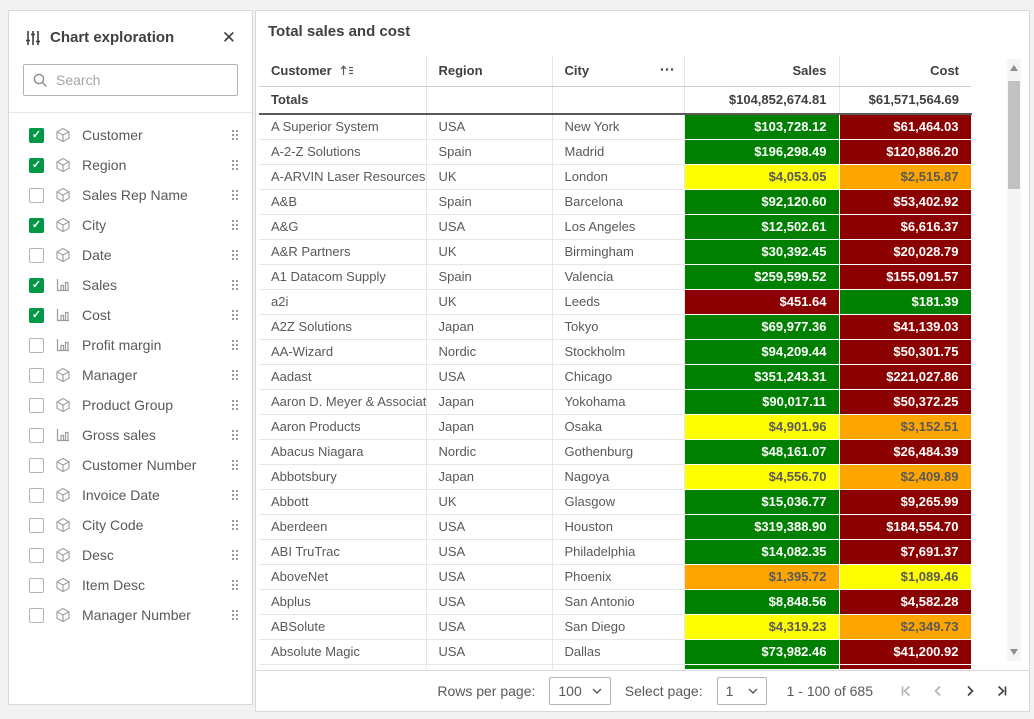 The height and width of the screenshot is (719, 1034). What do you see at coordinates (618, 666) in the screenshot?
I see `city-cell: Seattle` at bounding box center [618, 666].